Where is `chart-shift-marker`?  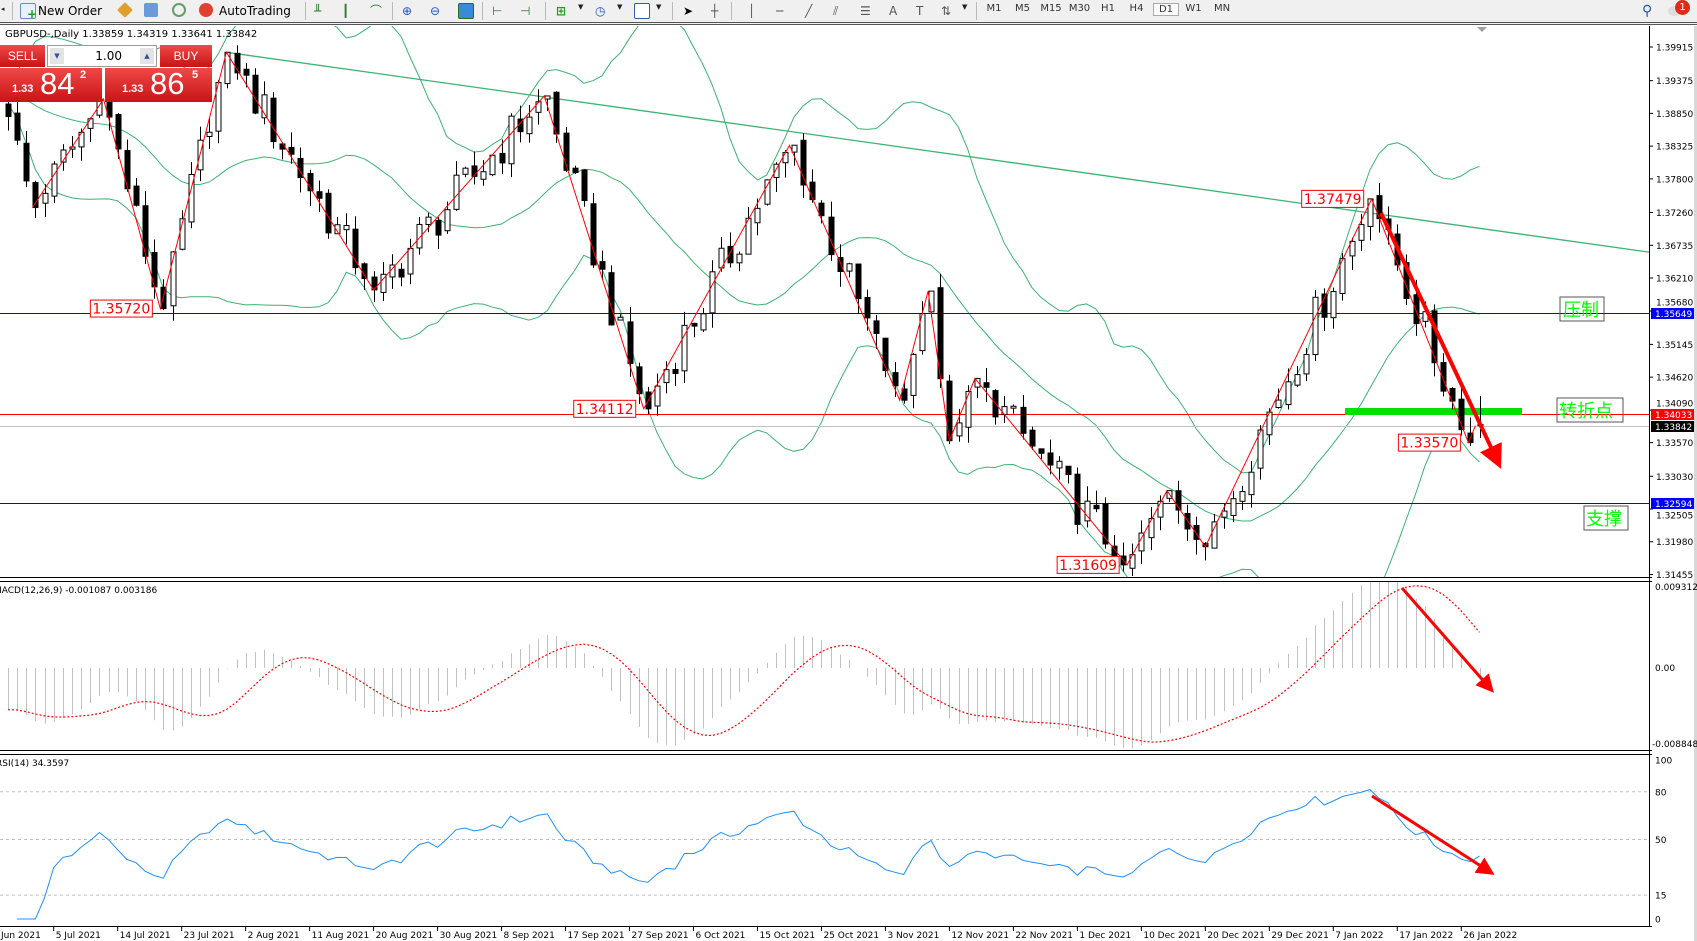 chart-shift-marker is located at coordinates (1482, 29).